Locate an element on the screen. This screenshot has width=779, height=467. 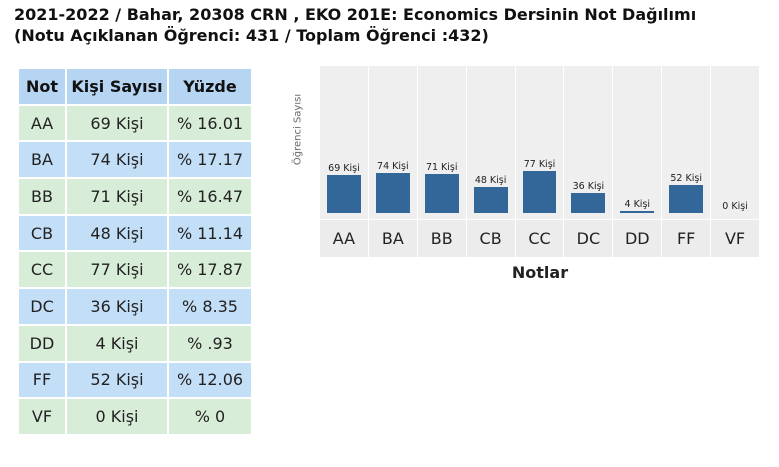
cell-grade: BA is located at coordinates (42, 160).